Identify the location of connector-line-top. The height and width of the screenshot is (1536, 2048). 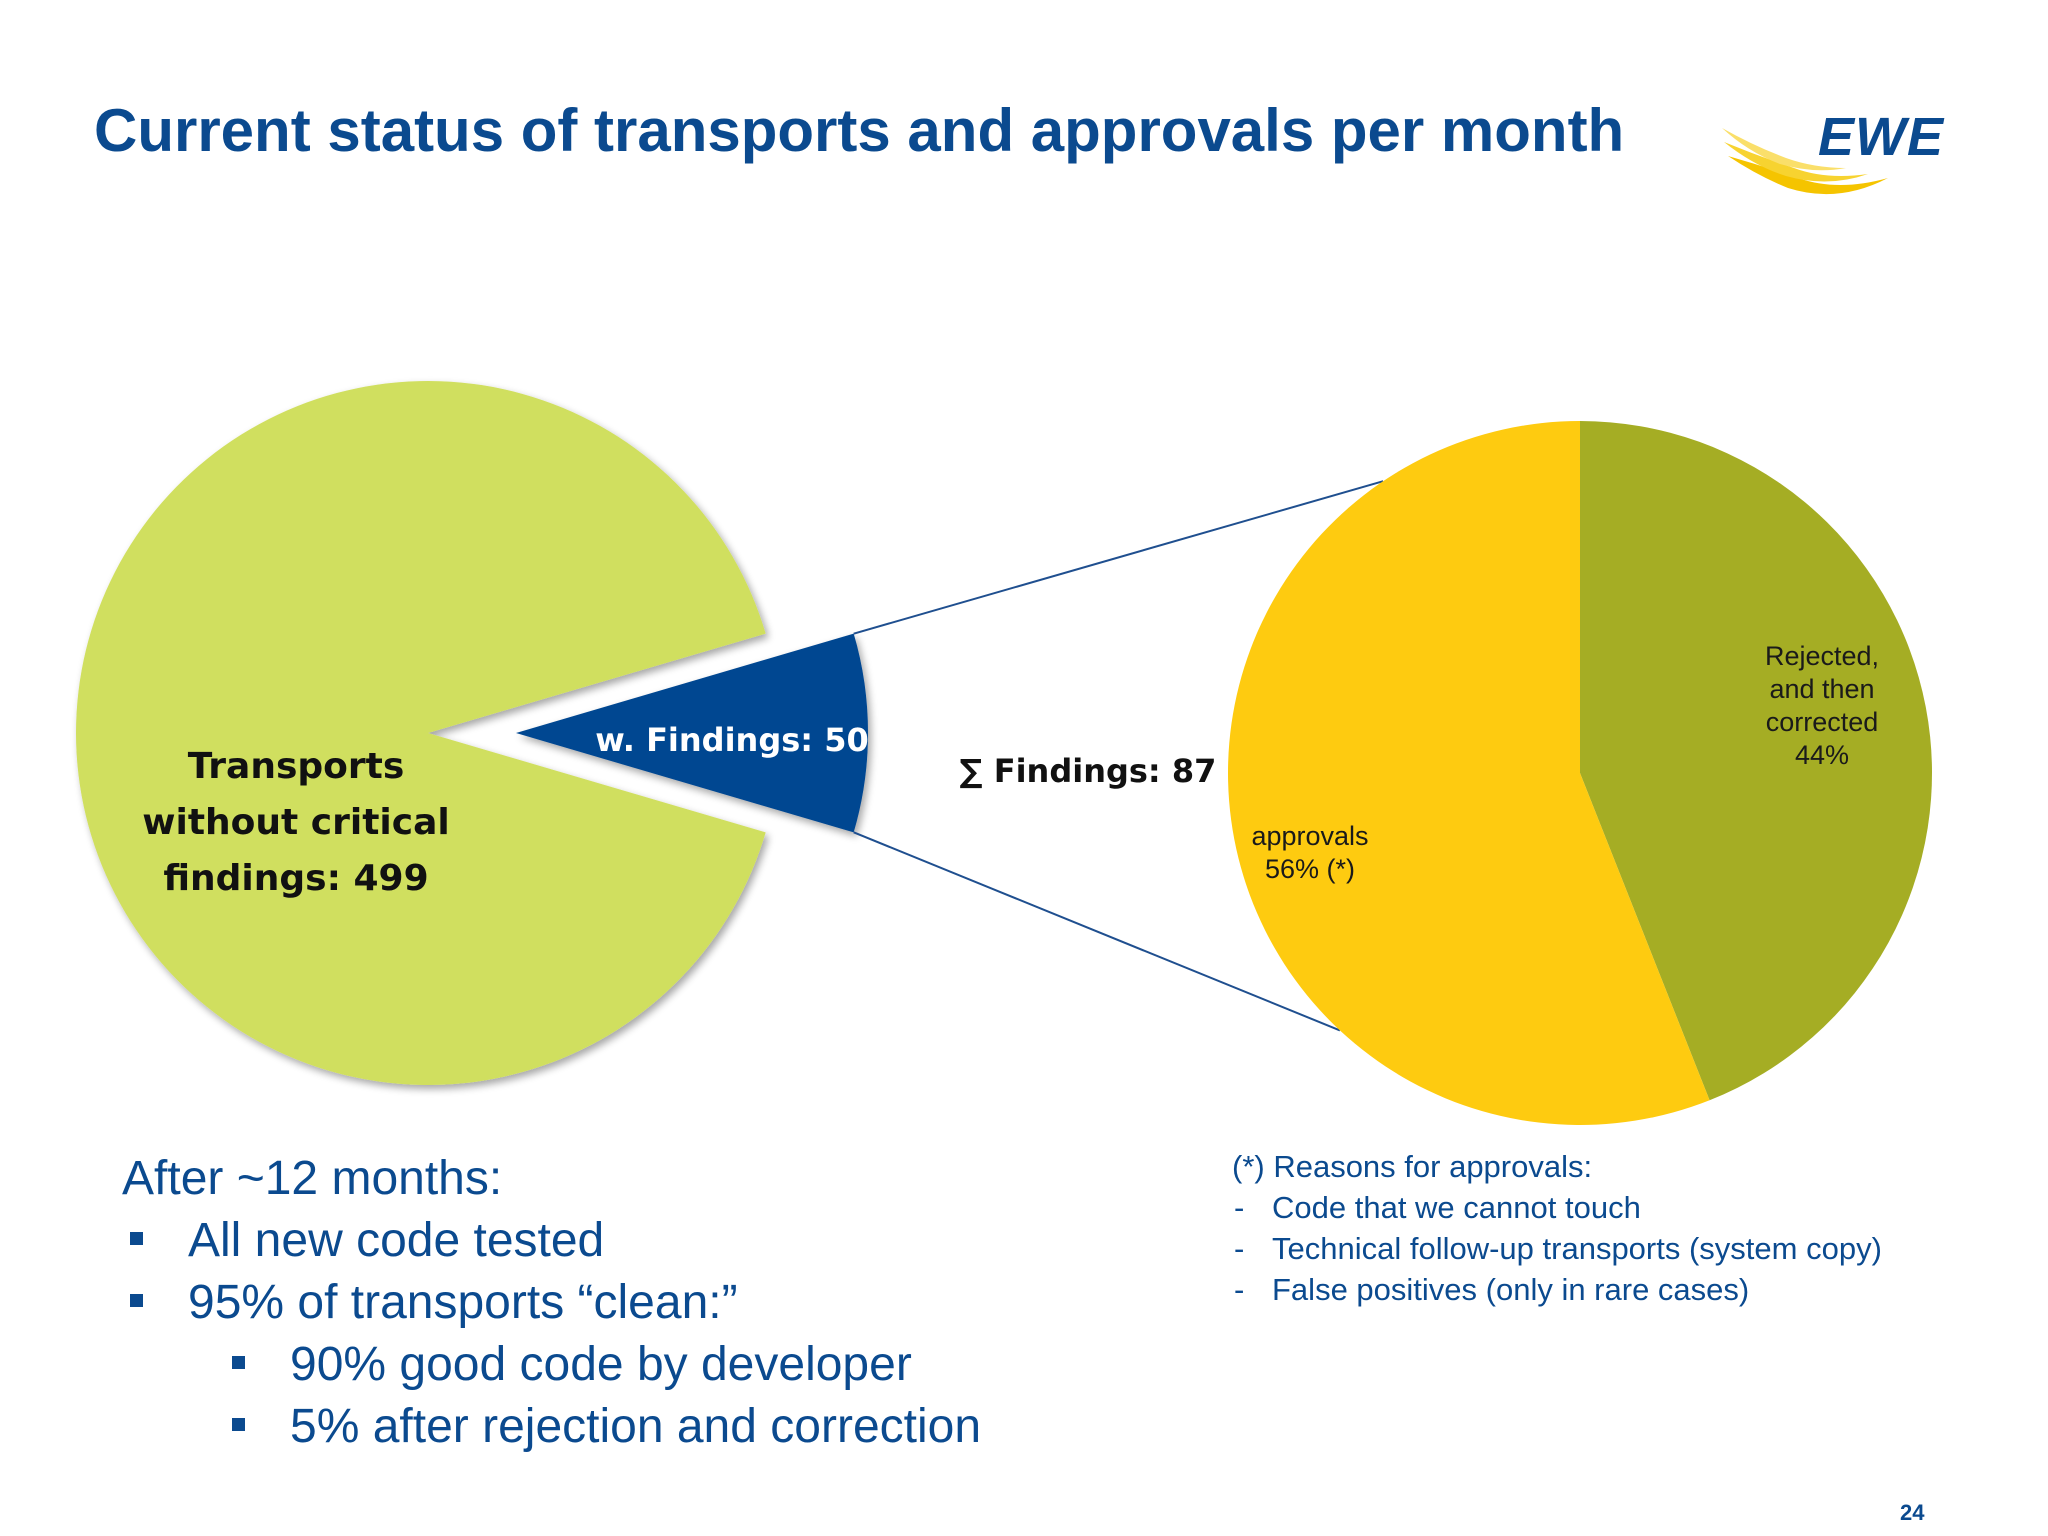
(1118, 557).